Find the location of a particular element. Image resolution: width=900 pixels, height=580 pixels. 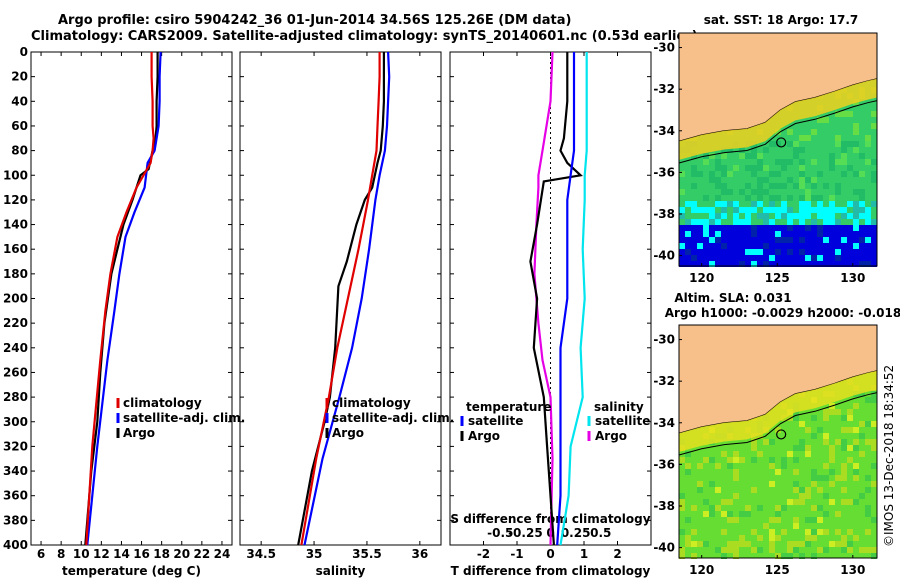

temperature-series-satellite-adj-clim- is located at coordinates (124, 298).